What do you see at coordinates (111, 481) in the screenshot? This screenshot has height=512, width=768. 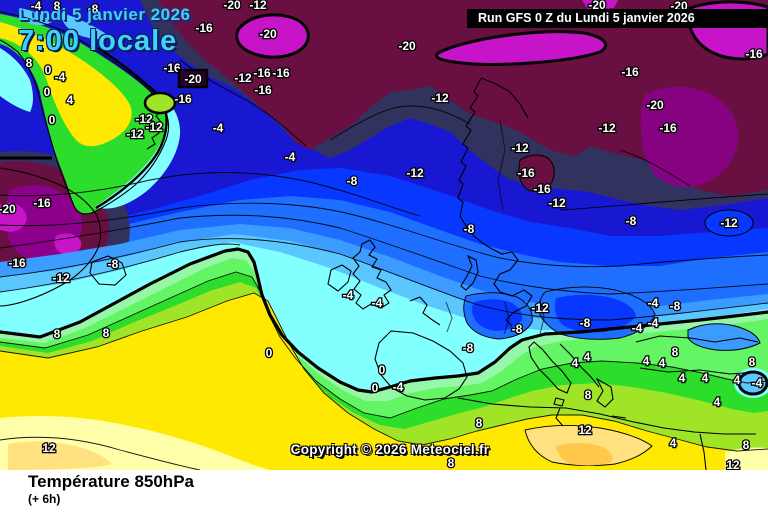 I see `map-title: Température 850hPa` at bounding box center [111, 481].